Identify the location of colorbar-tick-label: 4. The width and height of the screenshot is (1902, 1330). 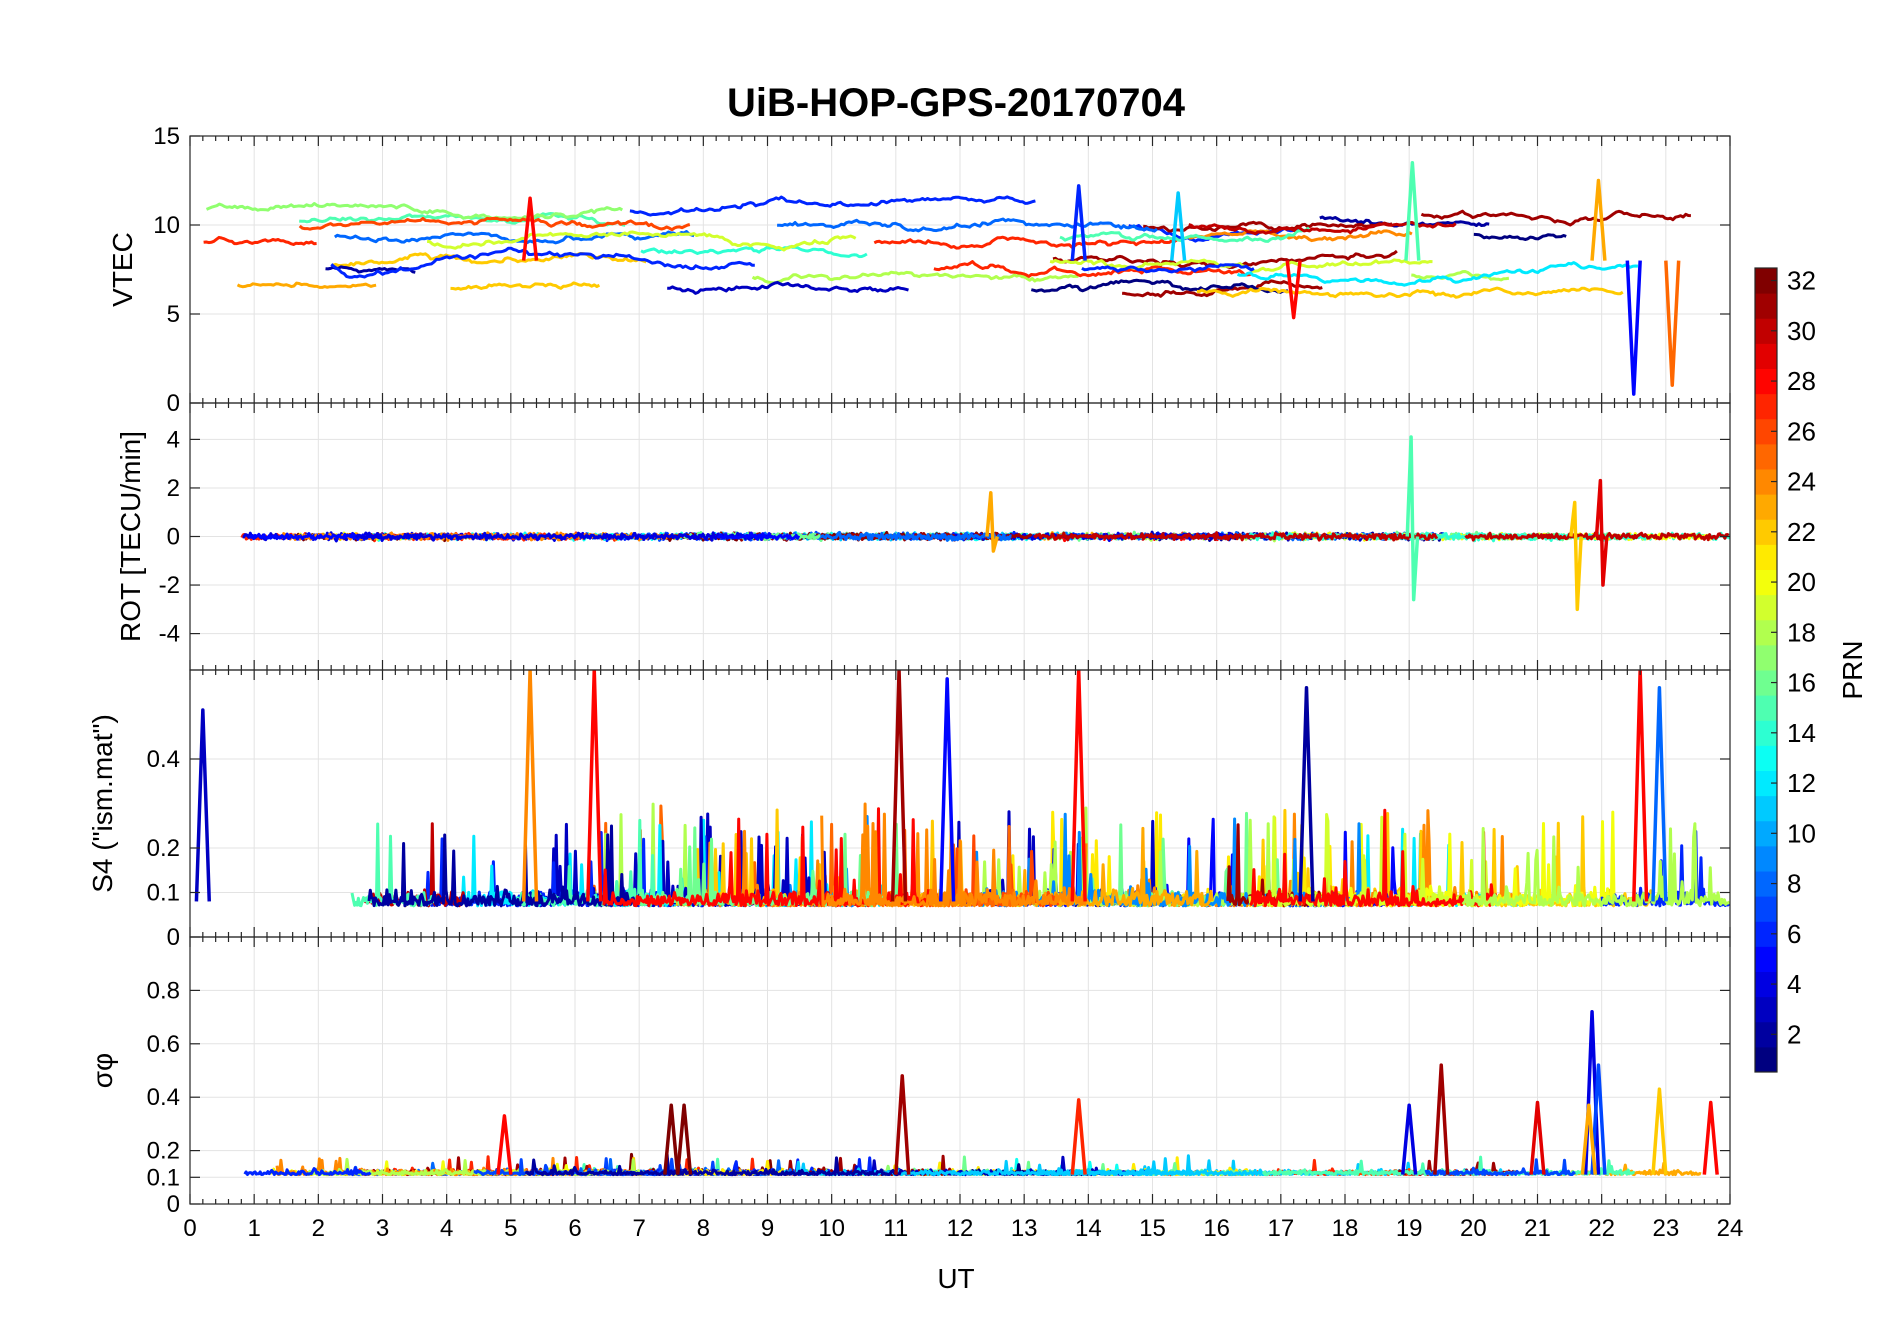
(1794, 984).